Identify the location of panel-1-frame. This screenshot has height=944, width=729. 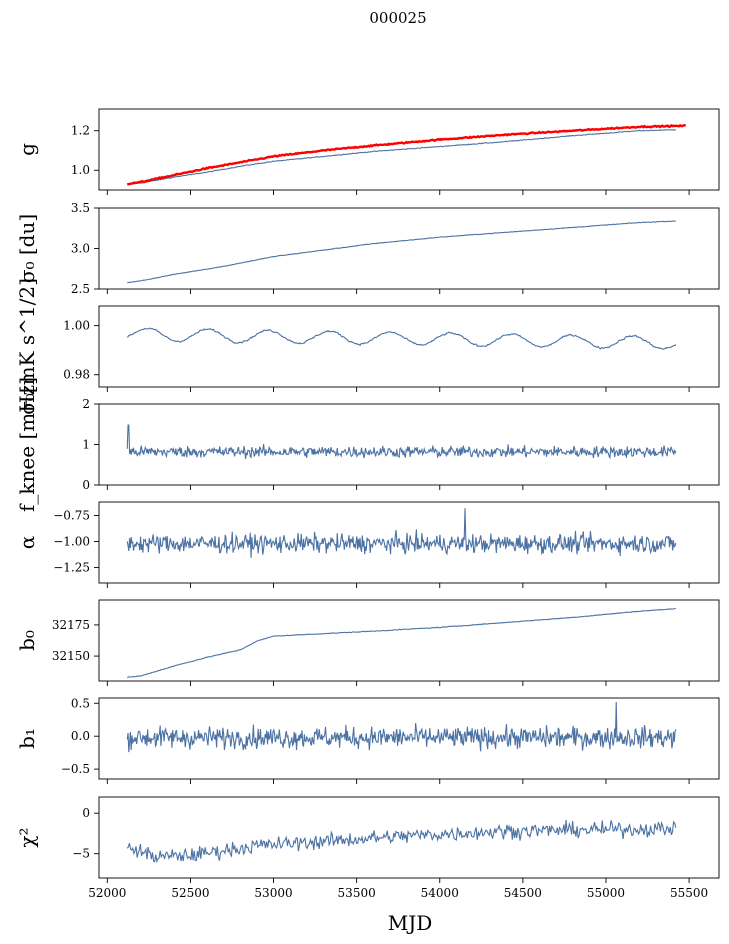
(409, 149).